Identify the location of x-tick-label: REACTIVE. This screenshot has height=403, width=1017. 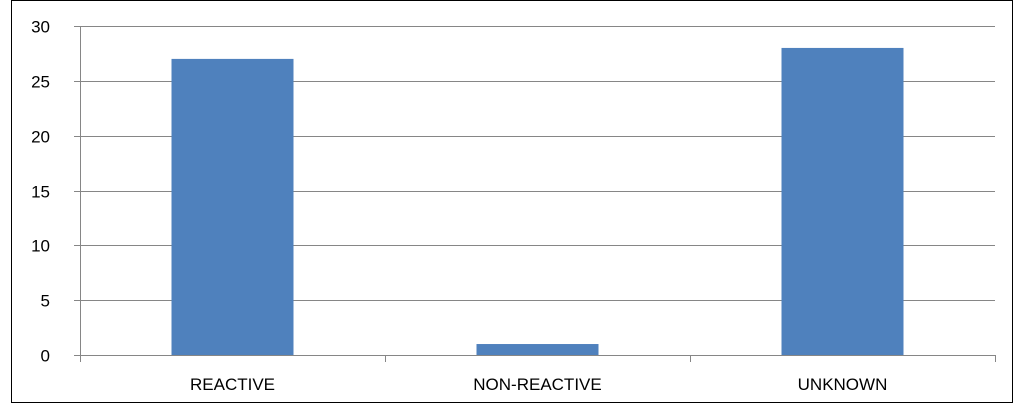
(232, 384).